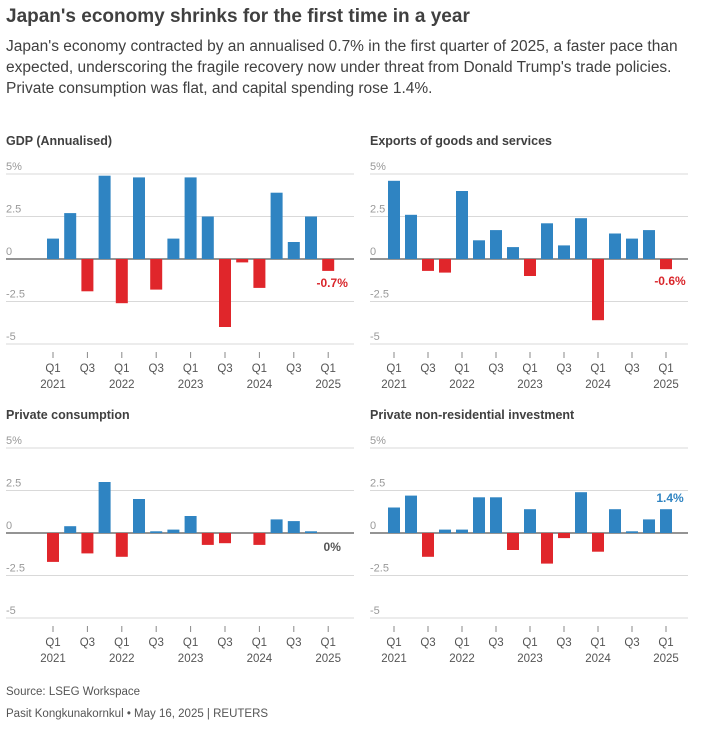 The height and width of the screenshot is (733, 701). I want to click on panel-title: Private non-residential investment, so click(472, 415).